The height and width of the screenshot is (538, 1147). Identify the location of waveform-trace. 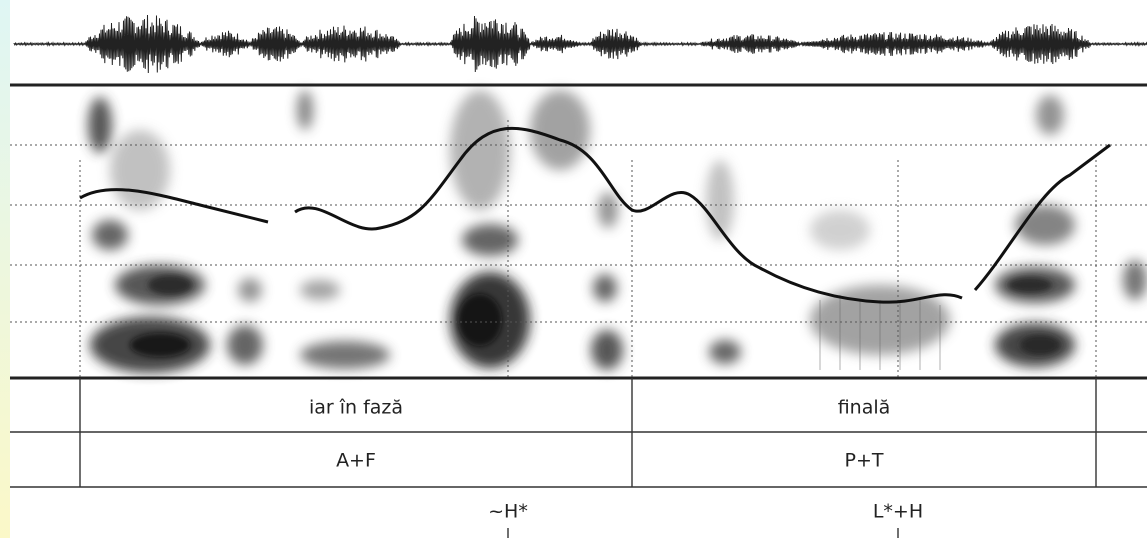
(580, 44).